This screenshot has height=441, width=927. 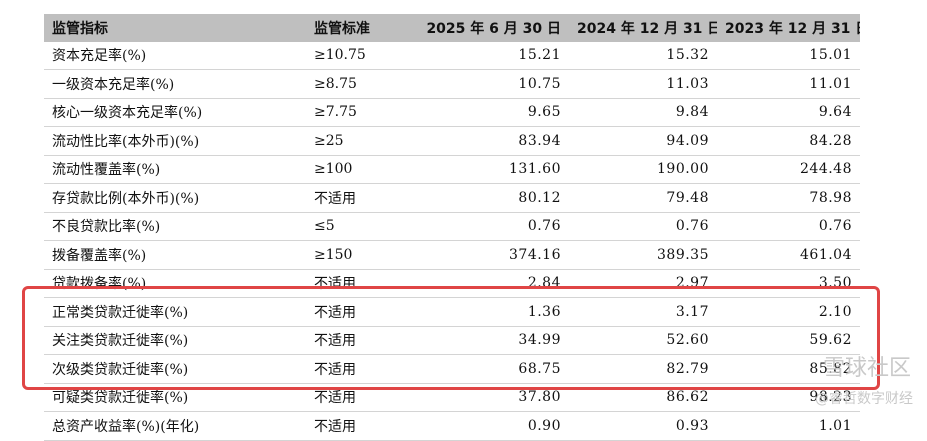 What do you see at coordinates (835, 226) in the screenshot?
I see `value-2023-12-31: 0.76` at bounding box center [835, 226].